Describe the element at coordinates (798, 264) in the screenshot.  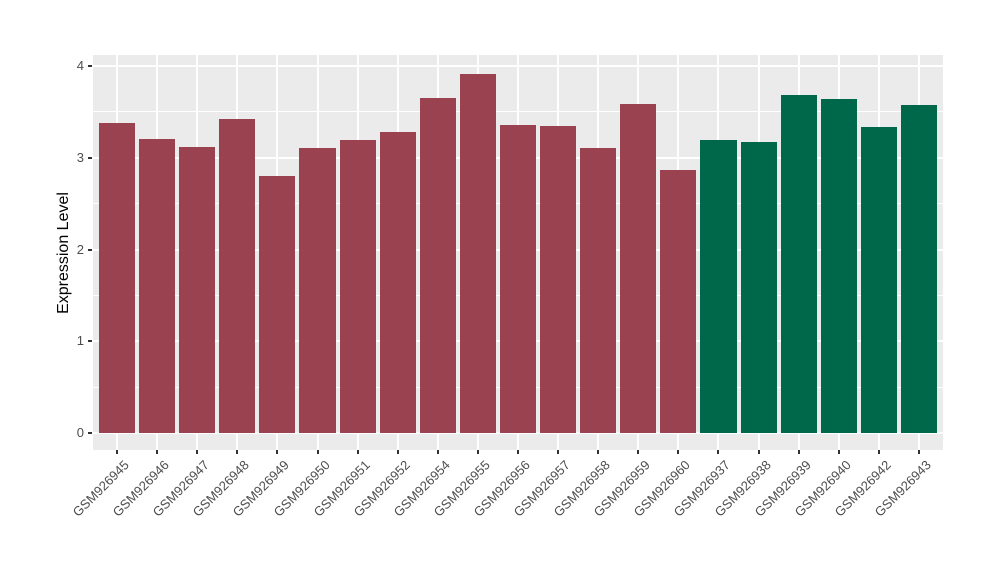
I see `bar-GSM926939` at that location.